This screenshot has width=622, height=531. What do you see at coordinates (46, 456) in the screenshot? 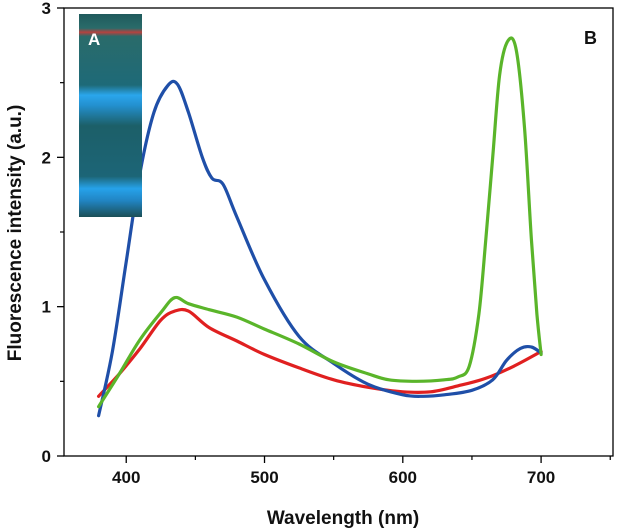
I see `y-tick-label: 0` at bounding box center [46, 456].